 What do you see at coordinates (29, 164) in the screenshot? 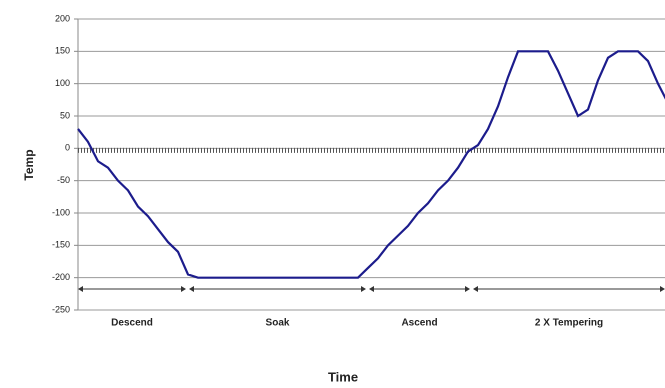
I see `y-axis-title: Temp` at bounding box center [29, 164].